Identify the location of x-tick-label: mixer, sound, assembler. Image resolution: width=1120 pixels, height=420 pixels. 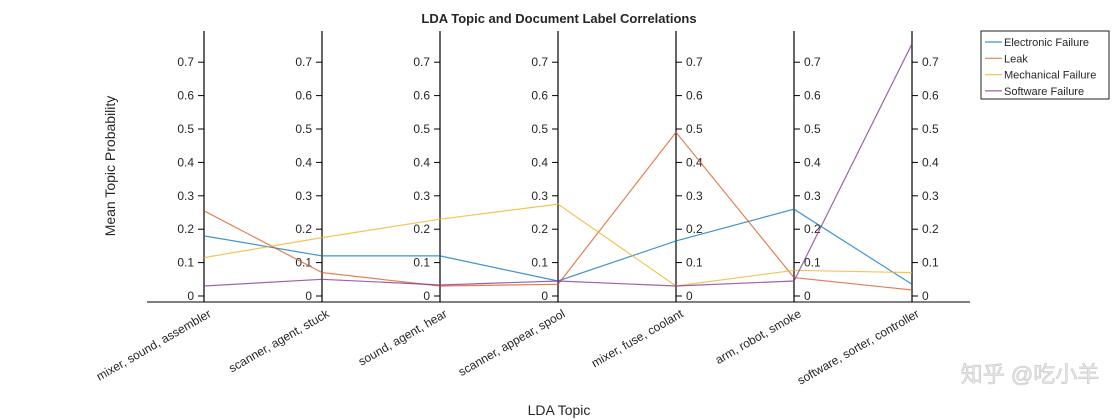
(154, 344).